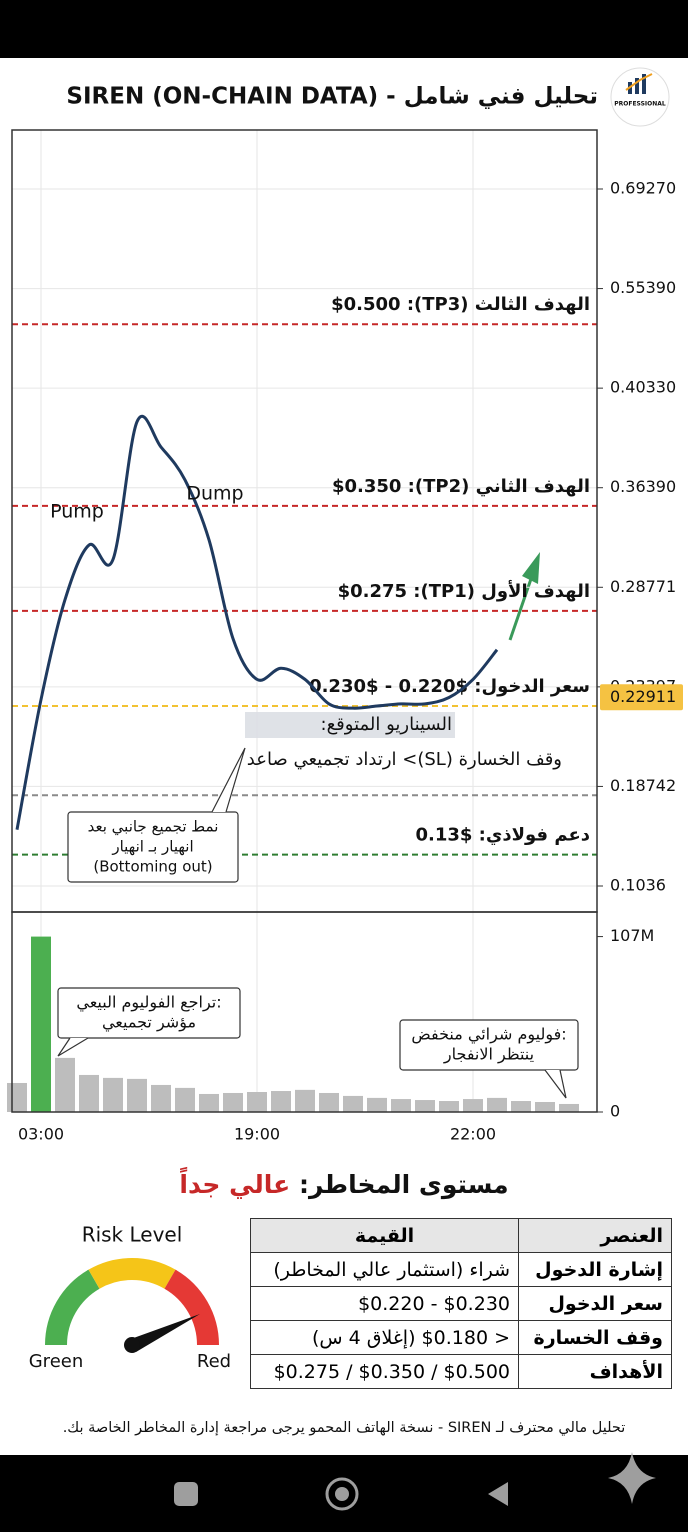 This screenshot has width=688, height=1532. What do you see at coordinates (77, 512) in the screenshot?
I see `annotation-text: Pump` at bounding box center [77, 512].